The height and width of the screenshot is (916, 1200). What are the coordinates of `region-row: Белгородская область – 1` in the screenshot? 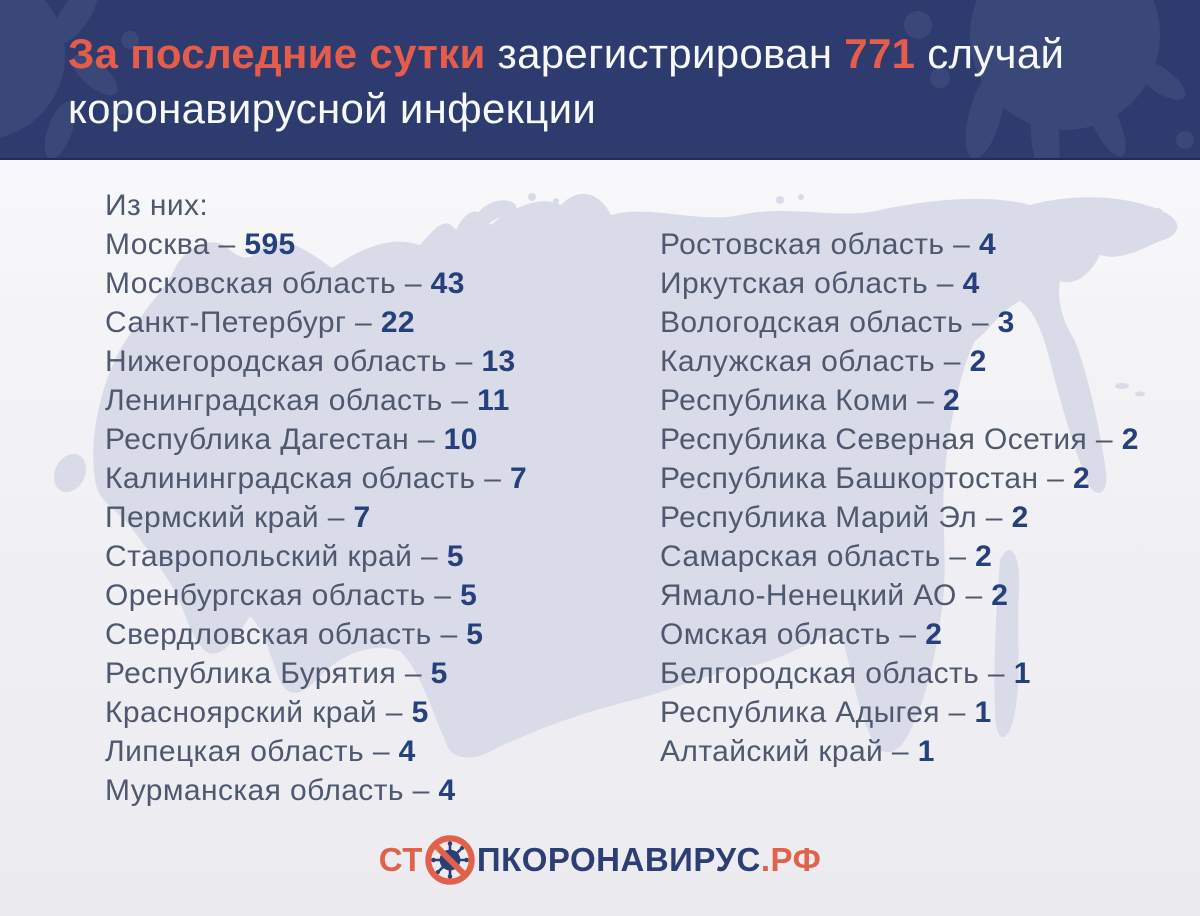 It's located at (899, 673).